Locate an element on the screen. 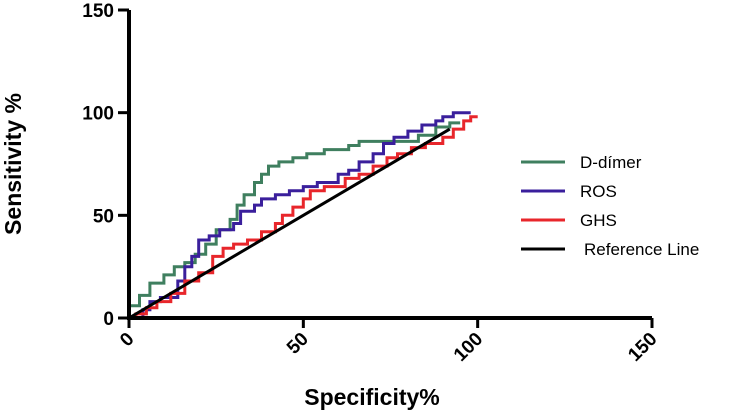 The width and height of the screenshot is (750, 411). x-axis-title: Specificity% is located at coordinates (372, 397).